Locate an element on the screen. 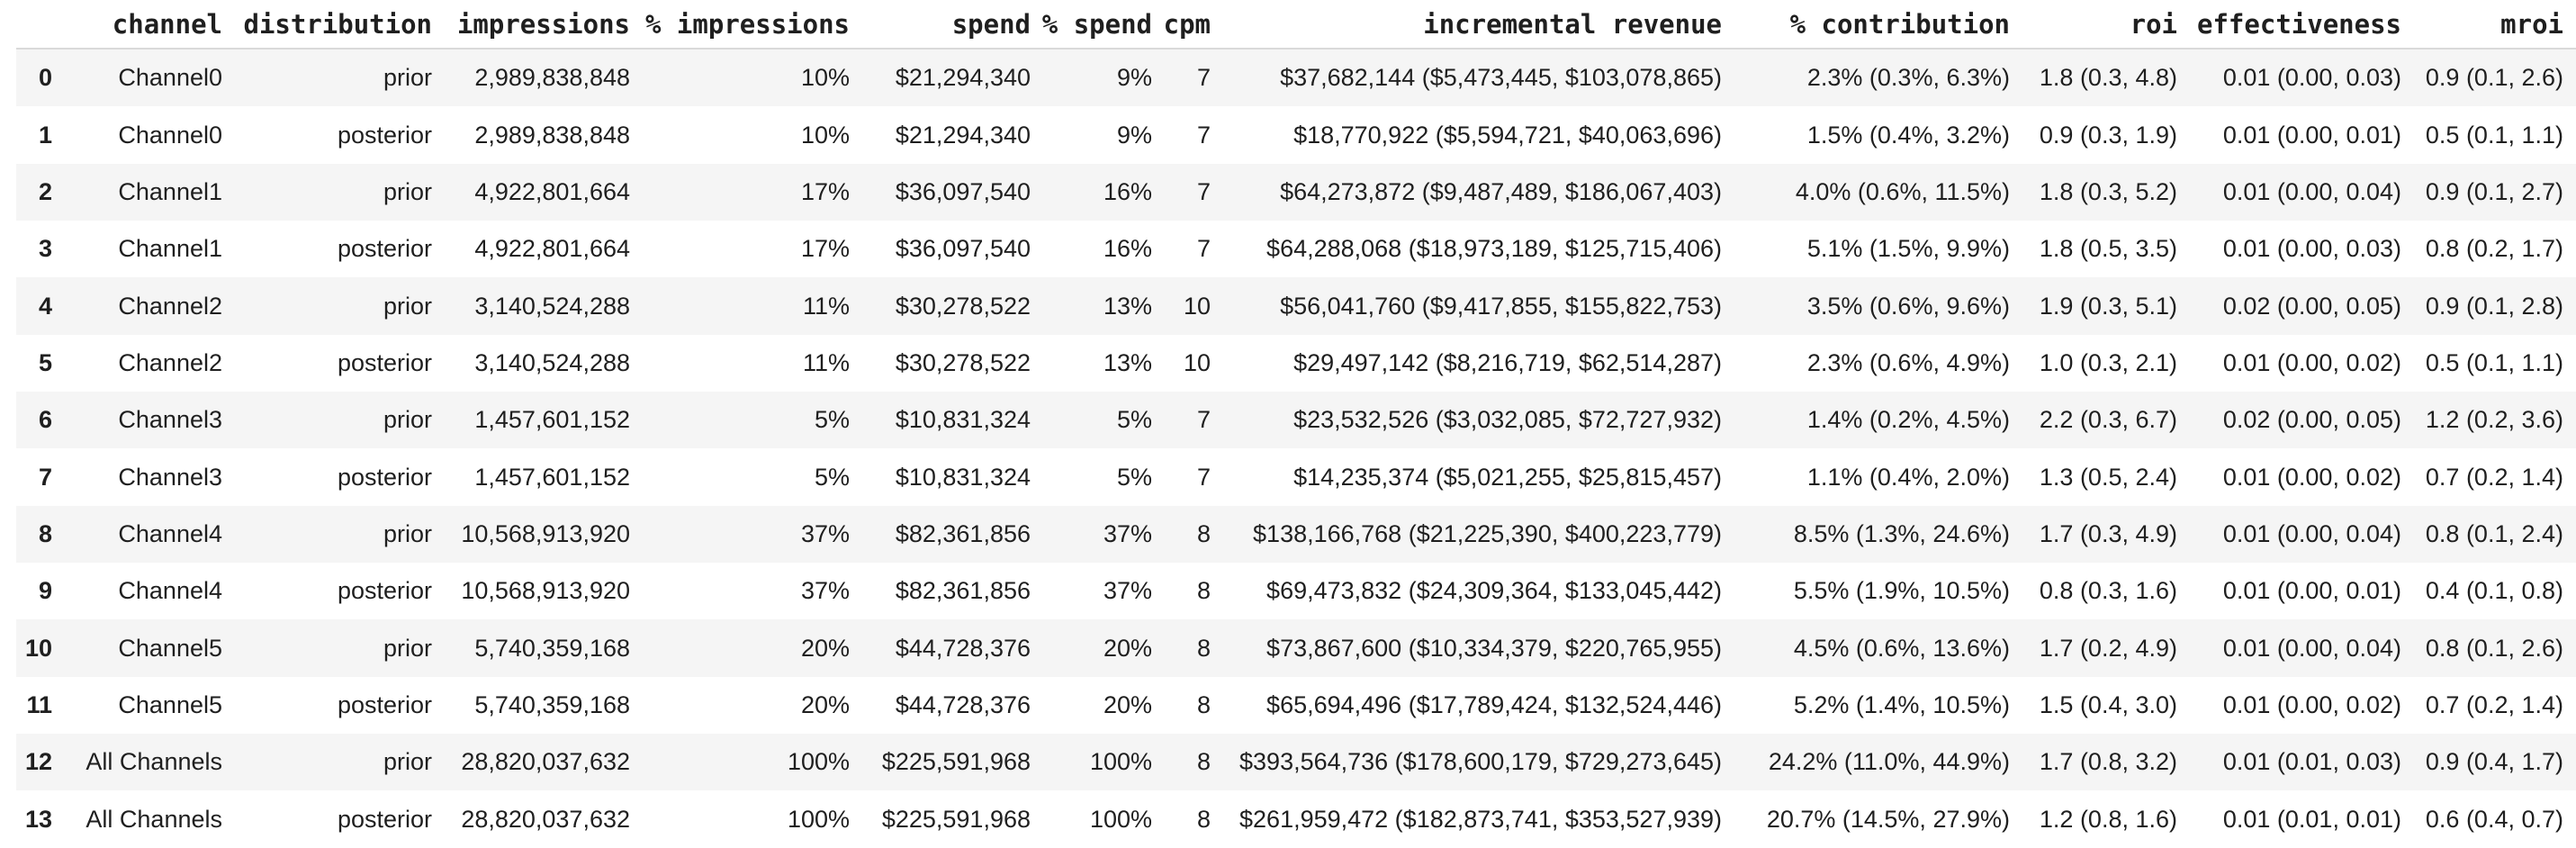 Image resolution: width=2576 pixels, height=848 pixels. table-cell: 0.01 (0.00, 0.04) is located at coordinates (2311, 533).